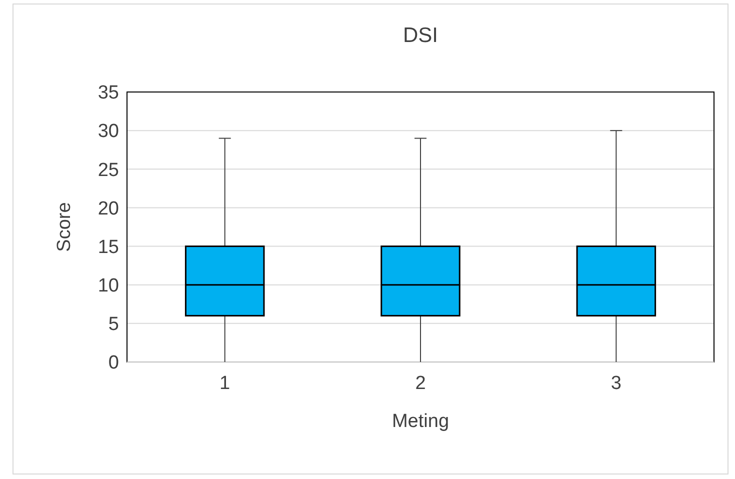 This screenshot has width=735, height=479. What do you see at coordinates (108, 286) in the screenshot?
I see `y-tick-label: 10` at bounding box center [108, 286].